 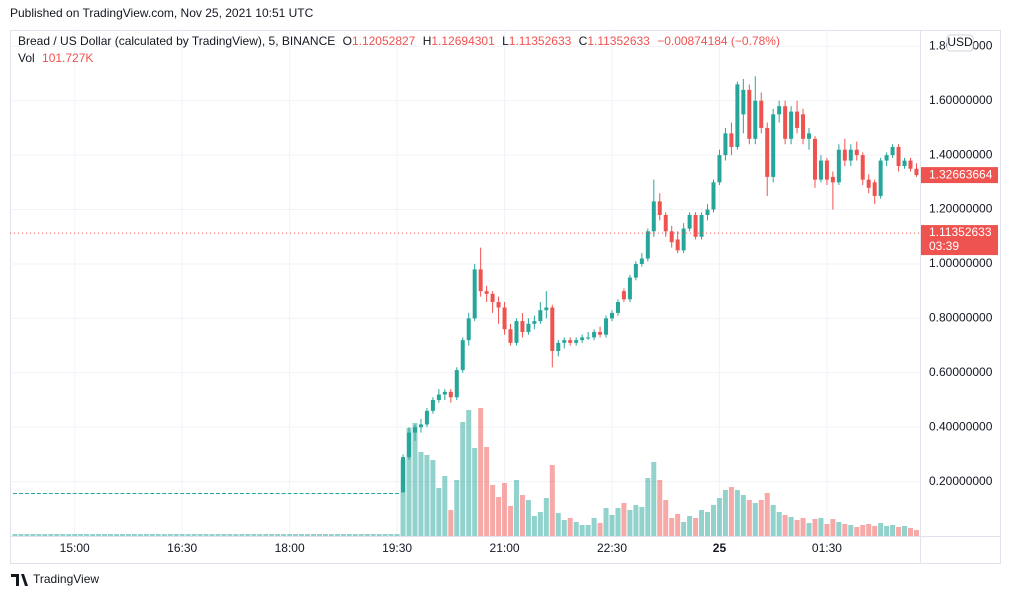 What do you see at coordinates (384, 41) in the screenshot?
I see `ohlc-value: 1.12052827` at bounding box center [384, 41].